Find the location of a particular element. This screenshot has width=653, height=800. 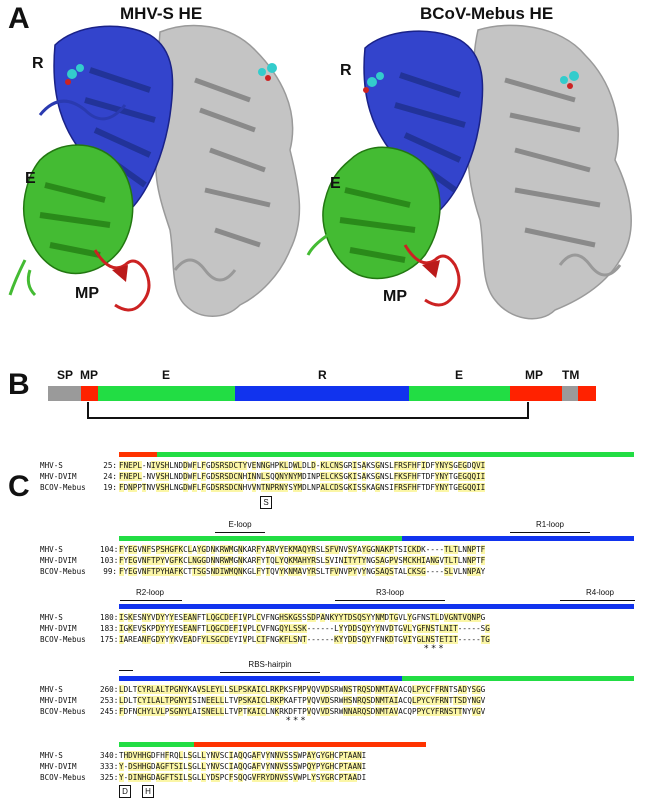

seg-label-mp-2: MP is located at coordinates (534, 375).